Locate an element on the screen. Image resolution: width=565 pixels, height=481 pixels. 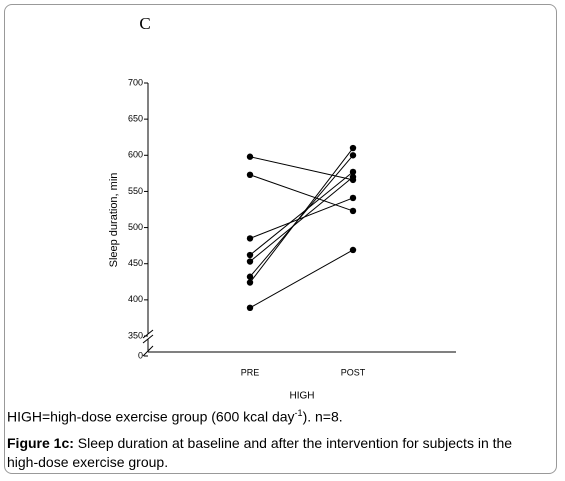
x-axis-label: HIGH is located at coordinates (302, 395).